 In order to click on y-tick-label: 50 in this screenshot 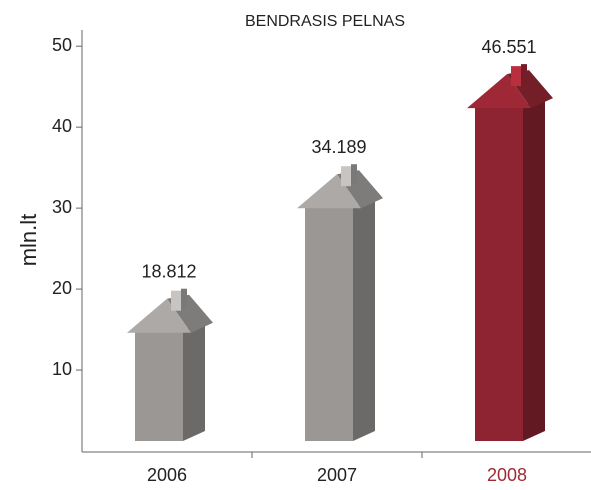, I will do `click(62, 45)`.